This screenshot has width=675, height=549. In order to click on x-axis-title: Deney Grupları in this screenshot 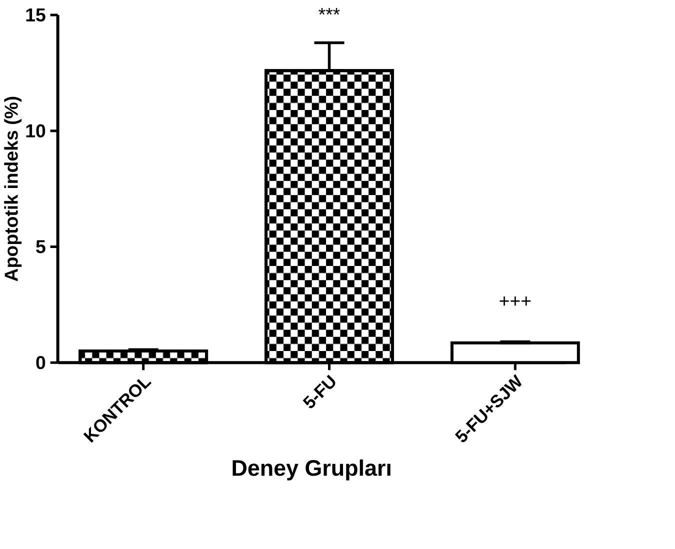, I will do `click(311, 469)`.